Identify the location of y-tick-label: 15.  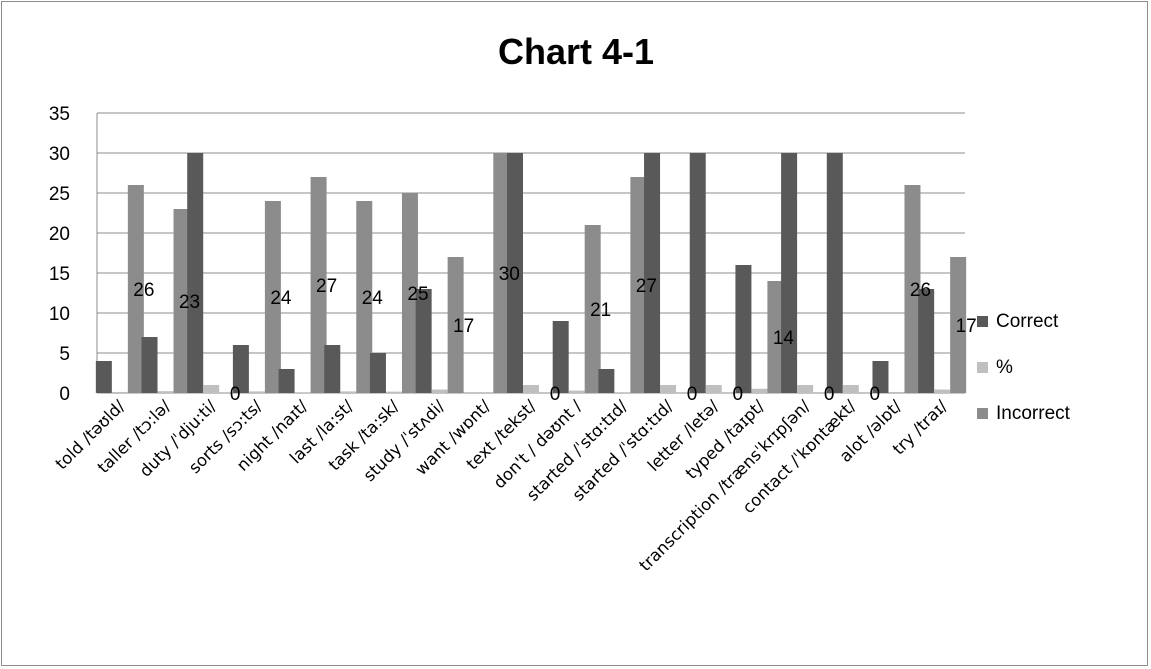
(59, 274).